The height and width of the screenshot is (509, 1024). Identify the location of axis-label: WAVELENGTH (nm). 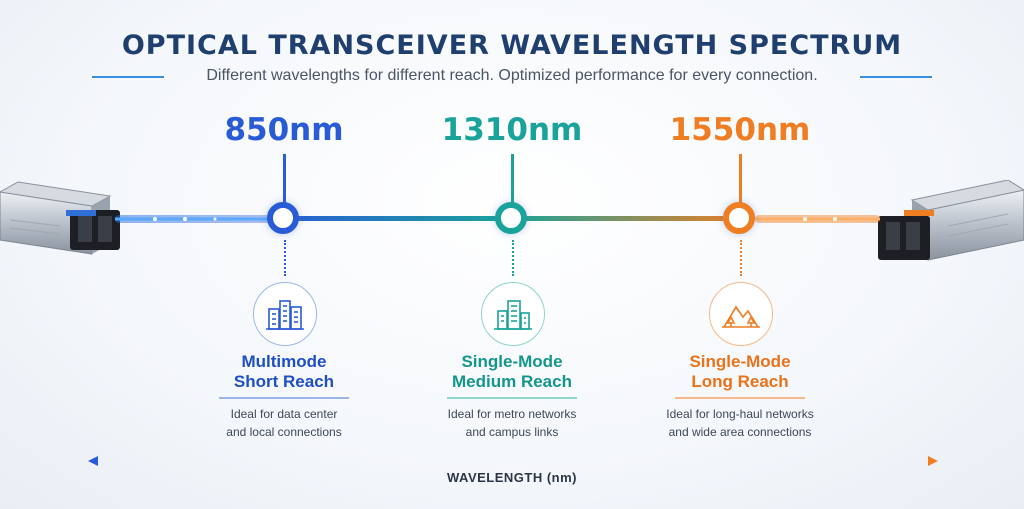
(512, 477).